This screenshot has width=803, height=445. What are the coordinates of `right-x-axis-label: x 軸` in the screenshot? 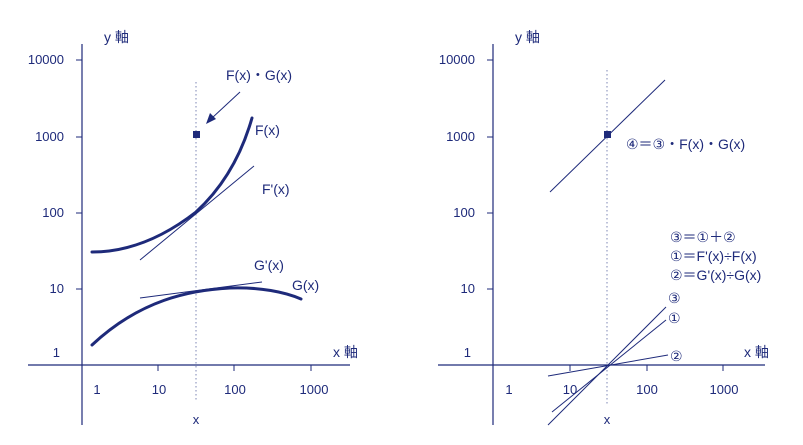 It's located at (756, 352).